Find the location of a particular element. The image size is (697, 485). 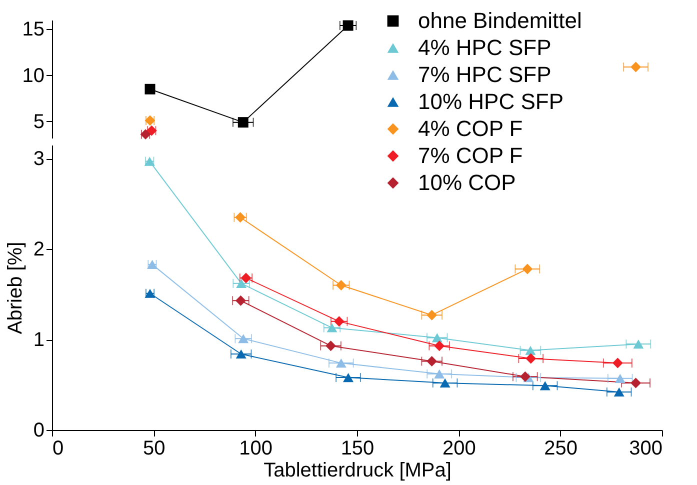

y-tick-label: 5 is located at coordinates (38, 121).